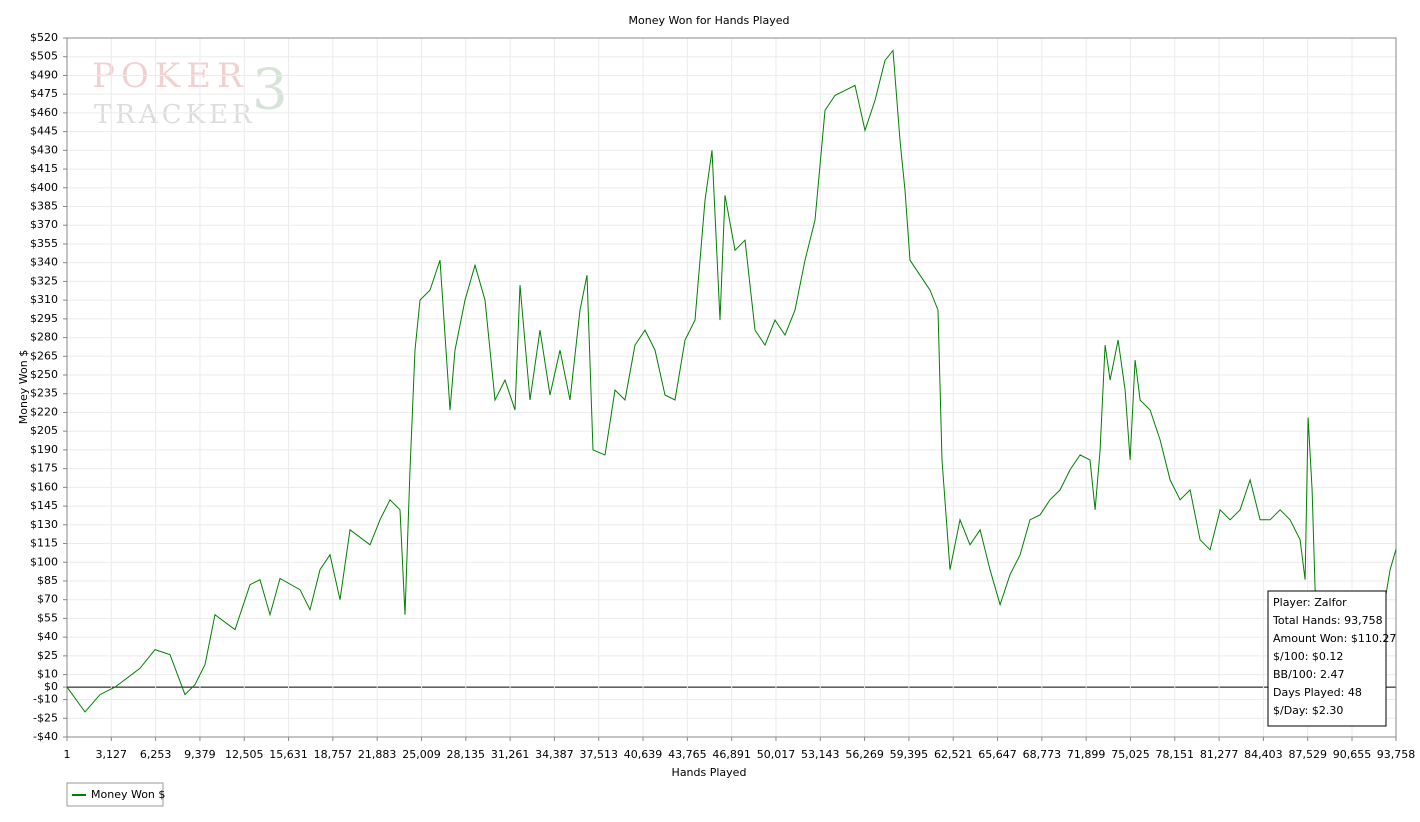 This screenshot has width=1420, height=822. Describe the element at coordinates (776, 754) in the screenshot. I see `x-tick-label: 50,017` at that location.